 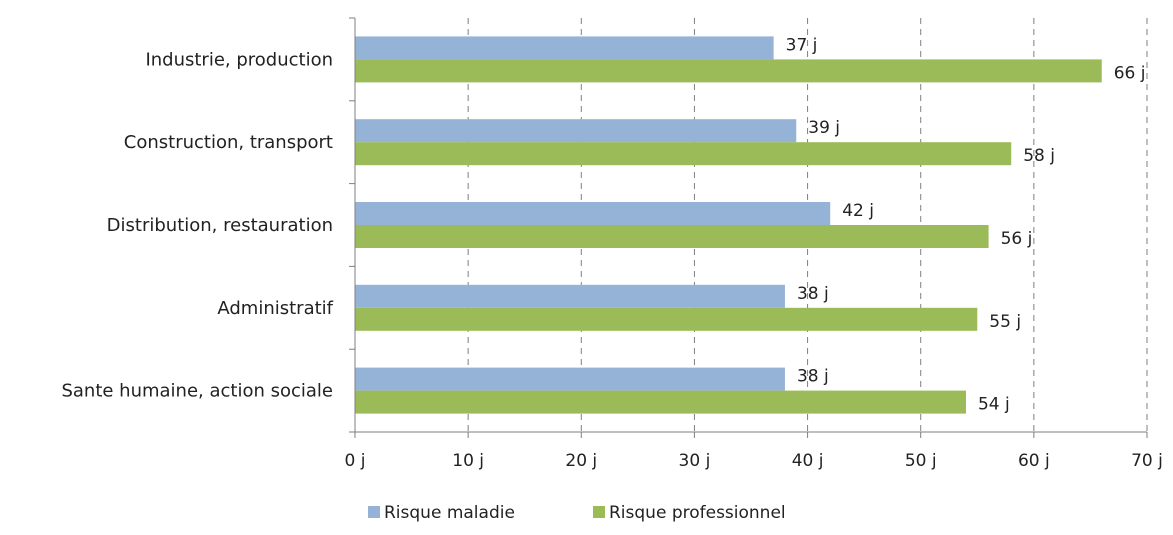 What do you see at coordinates (220, 225) in the screenshot?
I see `category-label: Distribution, restauration` at bounding box center [220, 225].